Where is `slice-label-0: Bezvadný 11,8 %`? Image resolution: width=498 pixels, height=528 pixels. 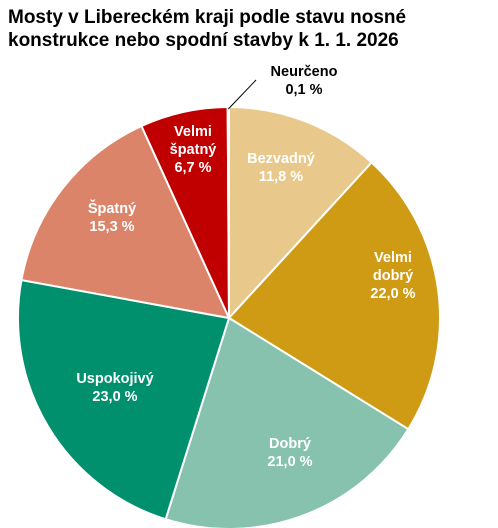
slice-label-0: Bezvadný 11,8 % is located at coordinates (281, 168).